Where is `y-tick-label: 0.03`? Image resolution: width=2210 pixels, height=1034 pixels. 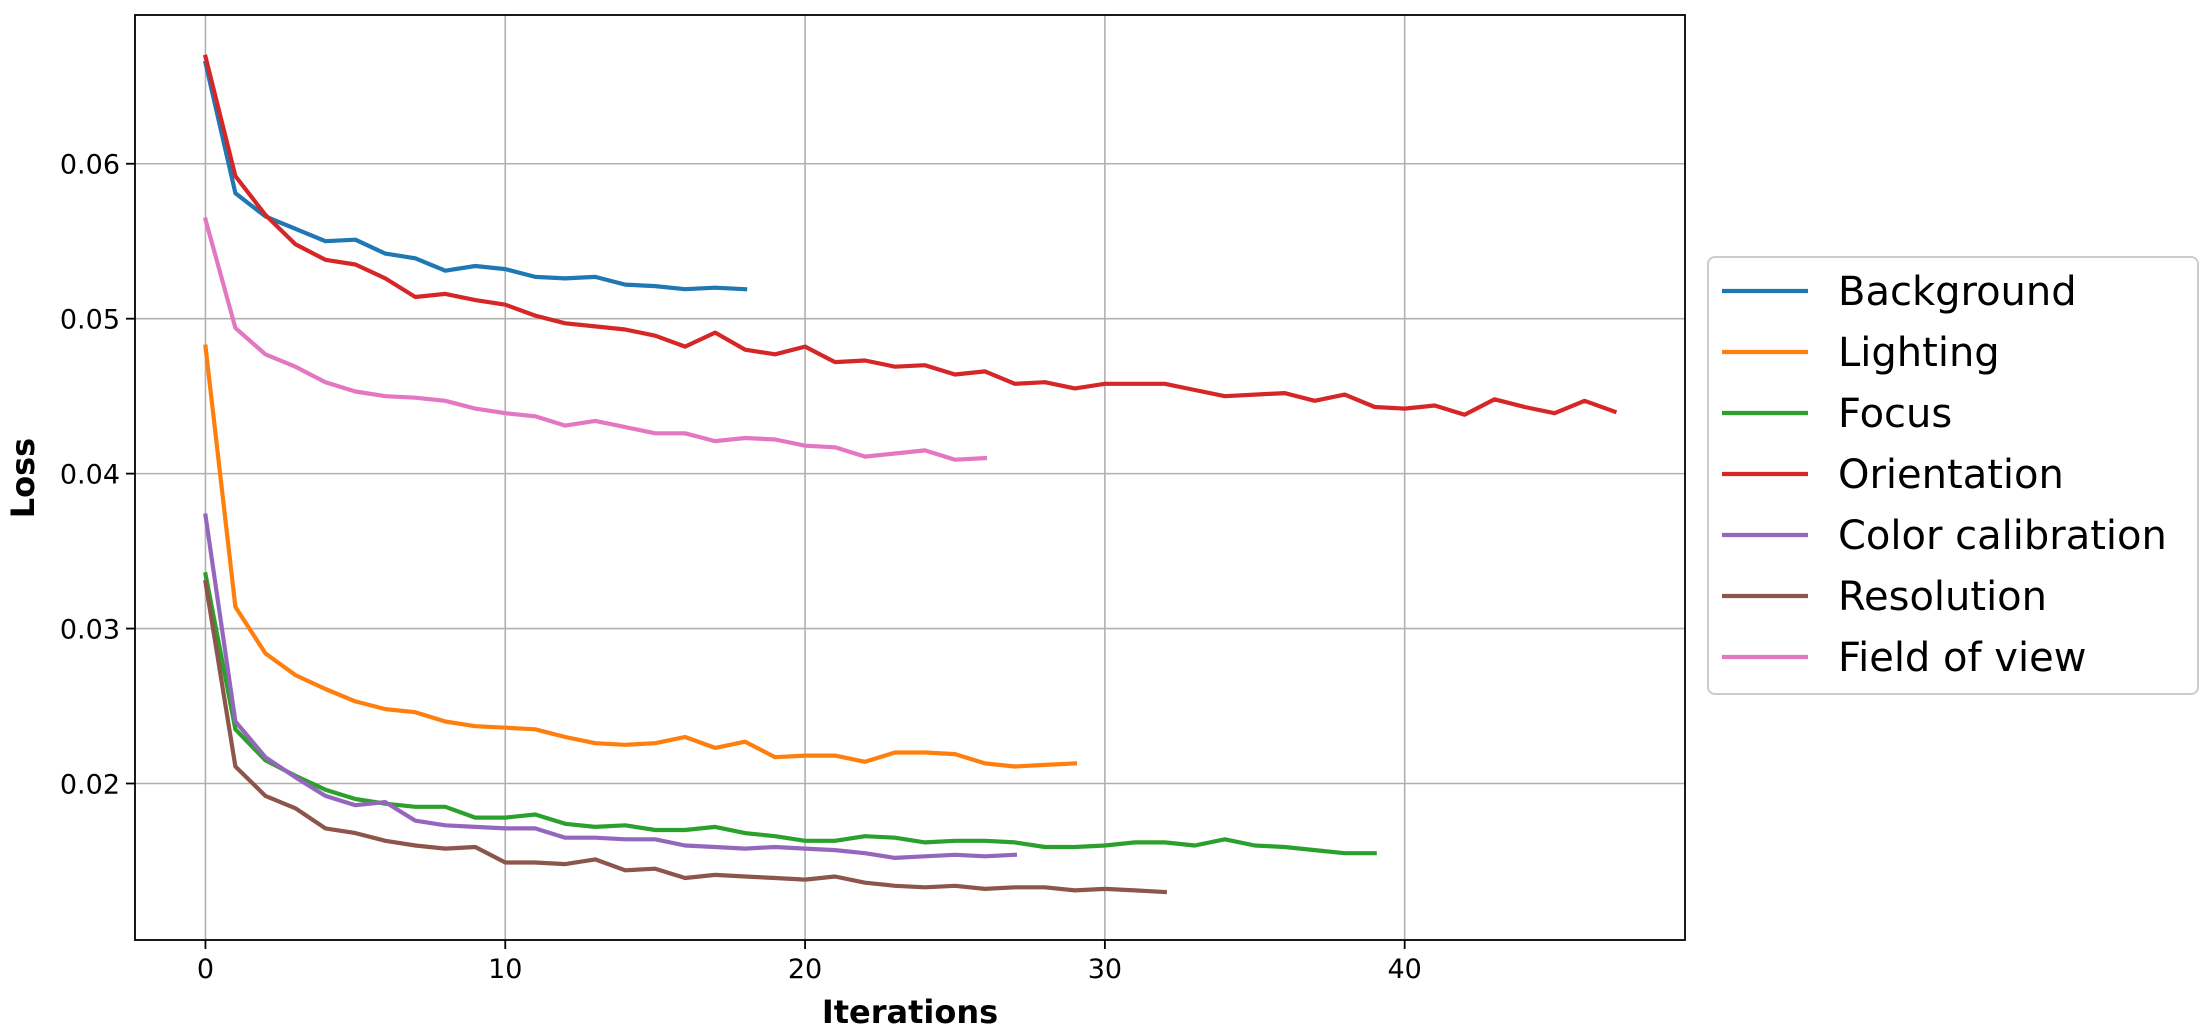 y-tick-label: 0.03 is located at coordinates (90, 630).